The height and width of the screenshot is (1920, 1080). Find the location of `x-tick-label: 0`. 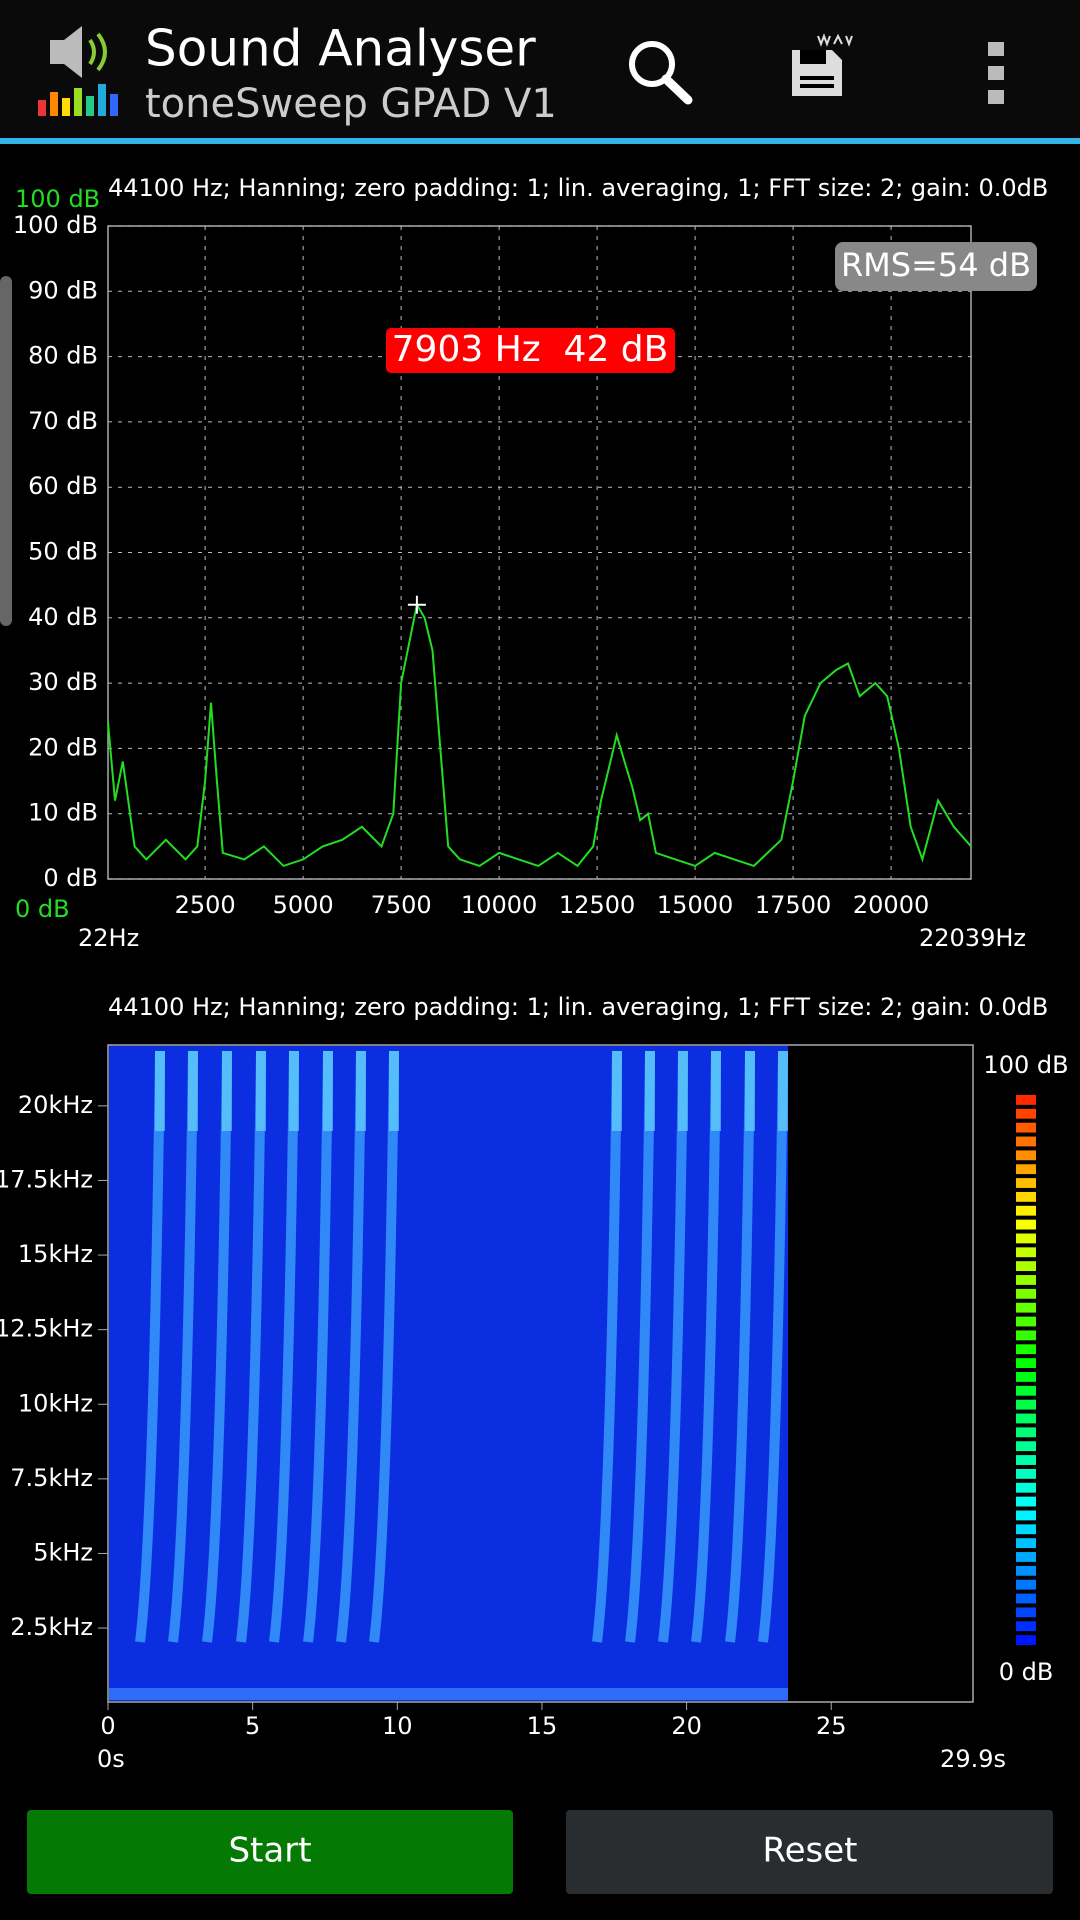

x-tick-label: 0 is located at coordinates (107, 1726).